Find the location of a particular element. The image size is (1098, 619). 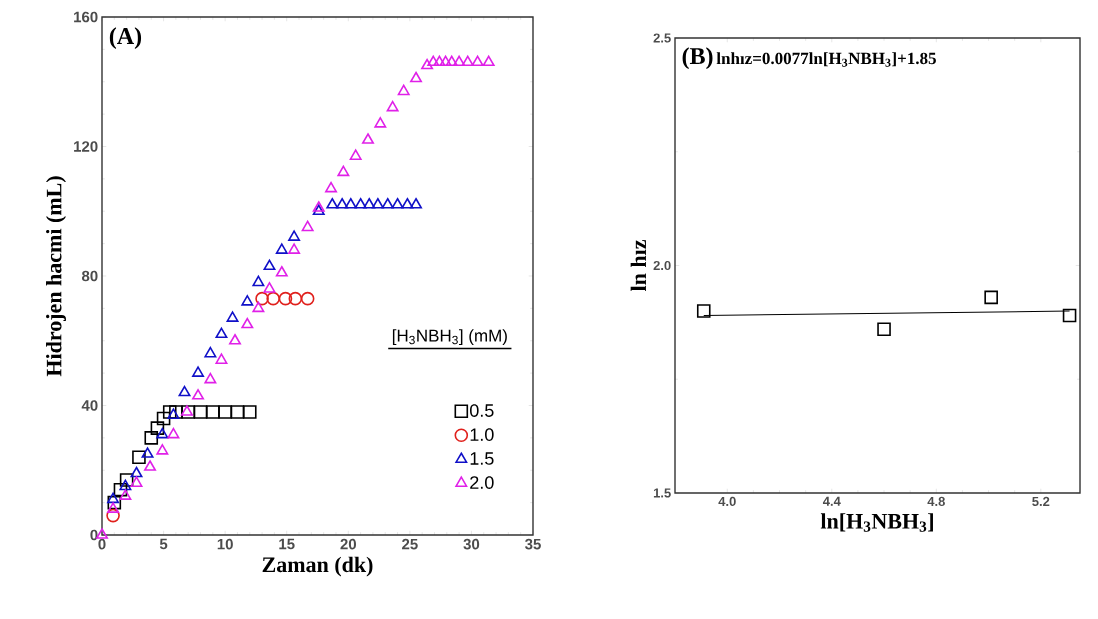

x-tick-label: 0 is located at coordinates (102, 544).